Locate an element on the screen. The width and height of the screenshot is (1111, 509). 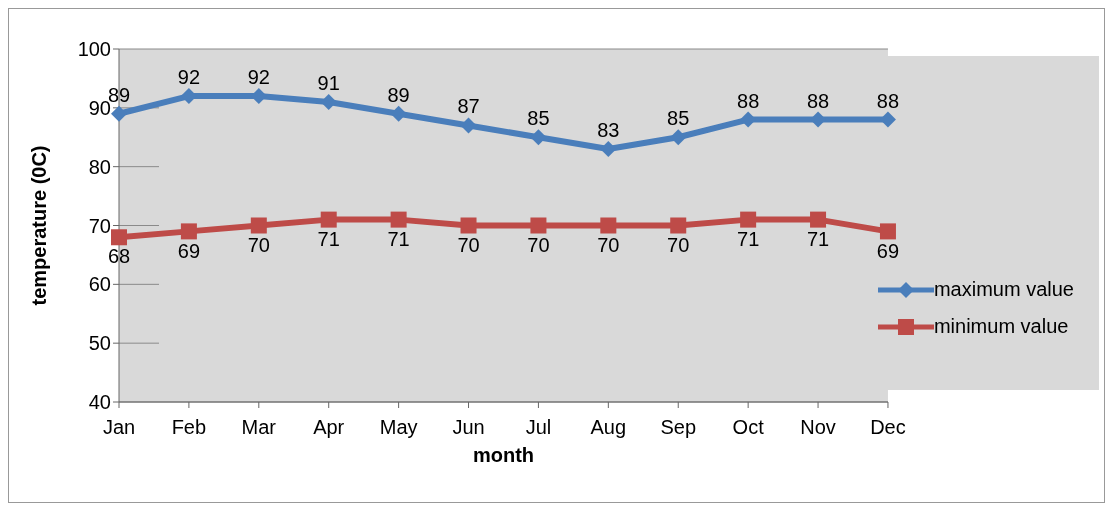
data-label: 91 is located at coordinates (328, 82).